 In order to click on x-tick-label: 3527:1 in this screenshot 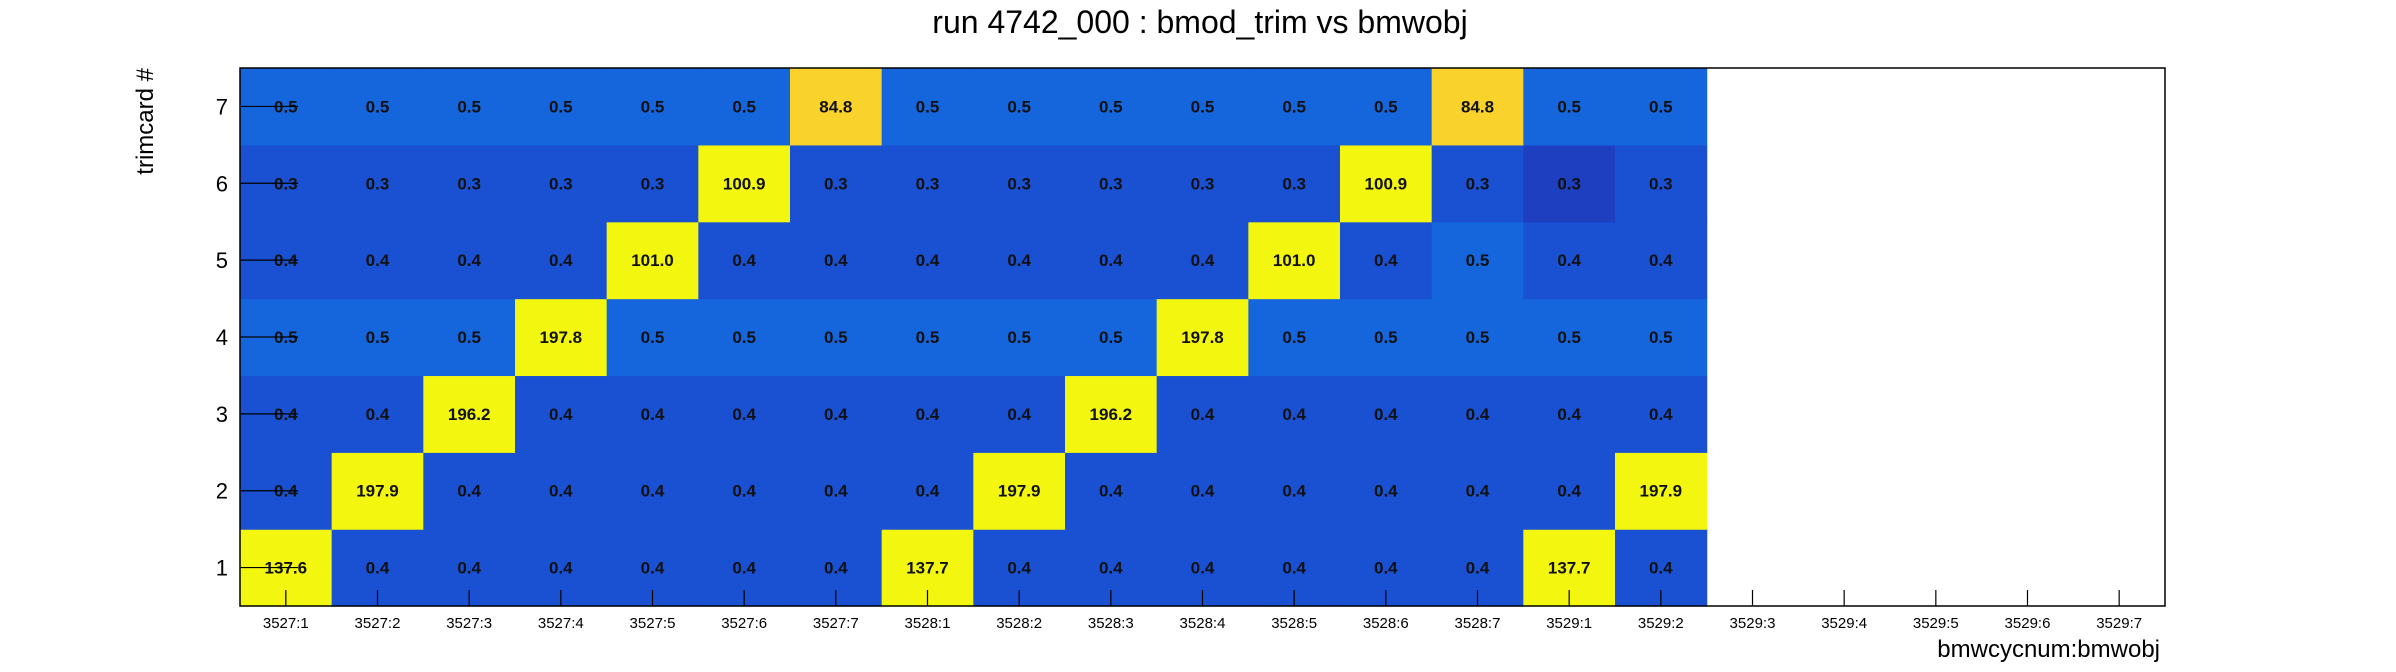, I will do `click(286, 623)`.